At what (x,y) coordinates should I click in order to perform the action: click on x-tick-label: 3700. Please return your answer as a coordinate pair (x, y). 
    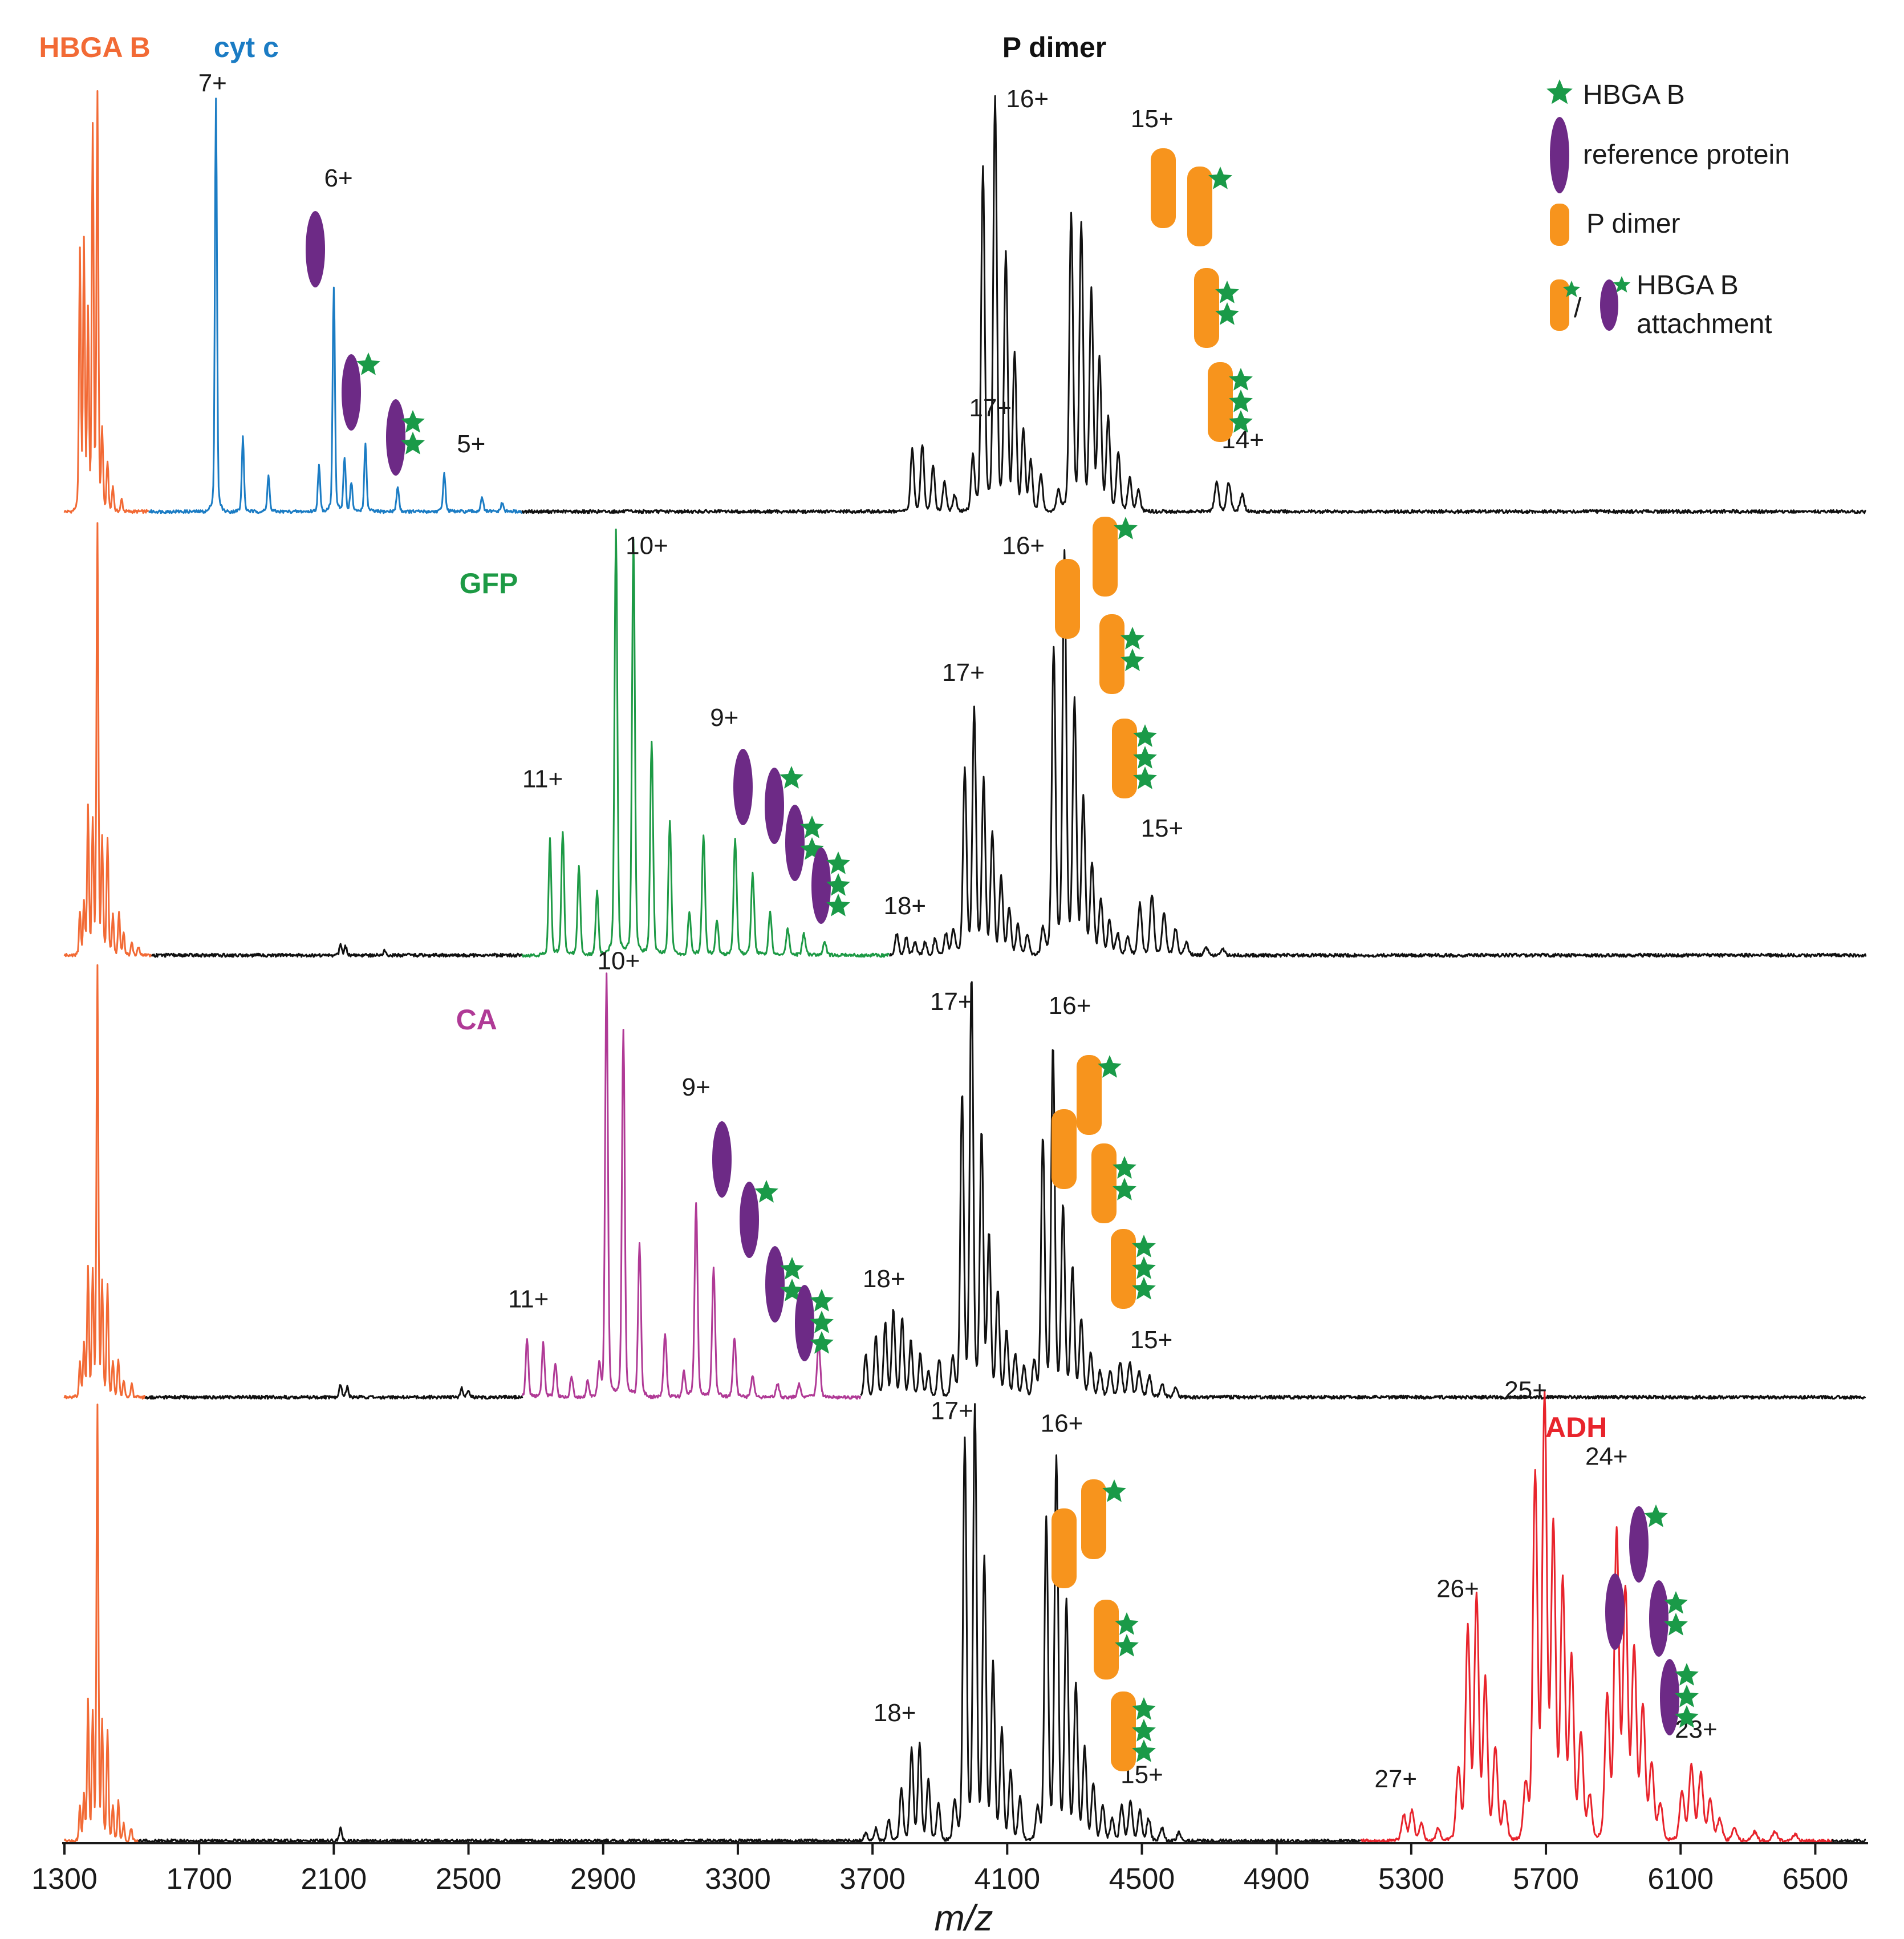
    Looking at the image, I should click on (872, 1880).